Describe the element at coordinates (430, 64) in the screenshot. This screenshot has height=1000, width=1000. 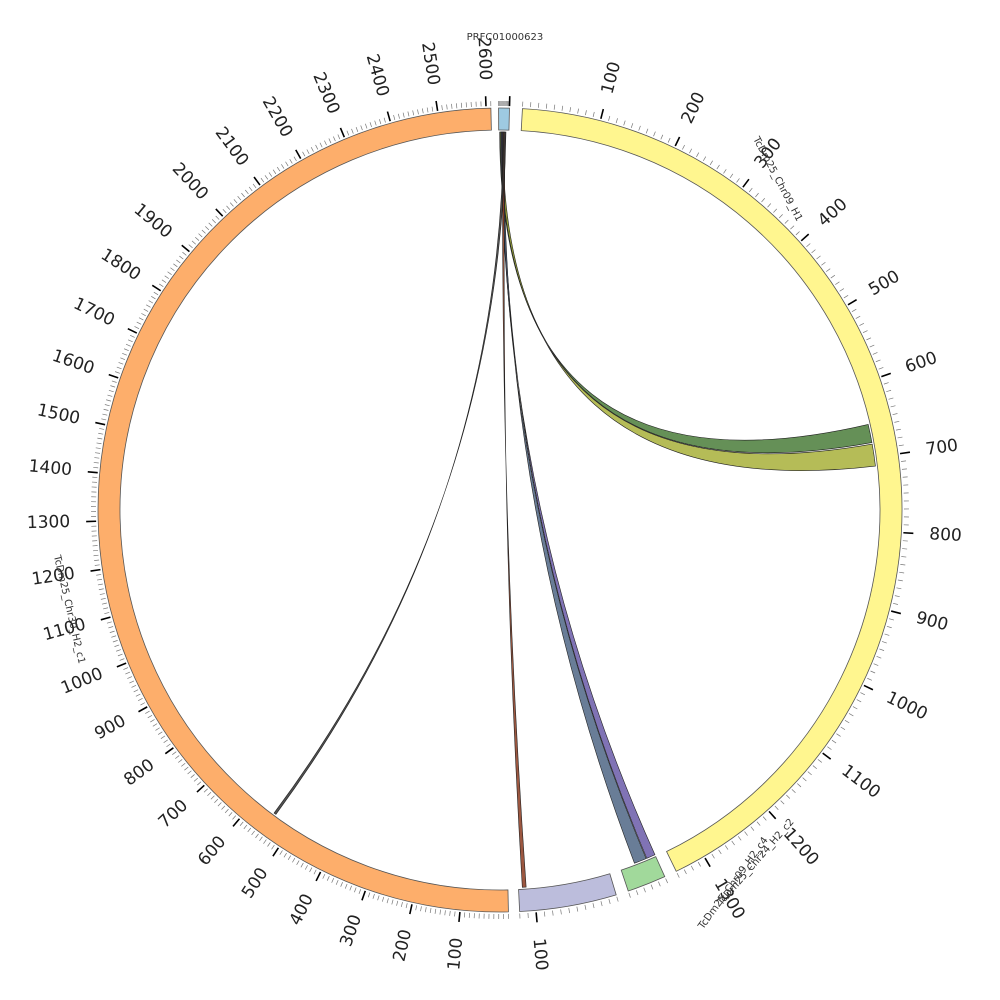
I see `tick-label: 2500` at that location.